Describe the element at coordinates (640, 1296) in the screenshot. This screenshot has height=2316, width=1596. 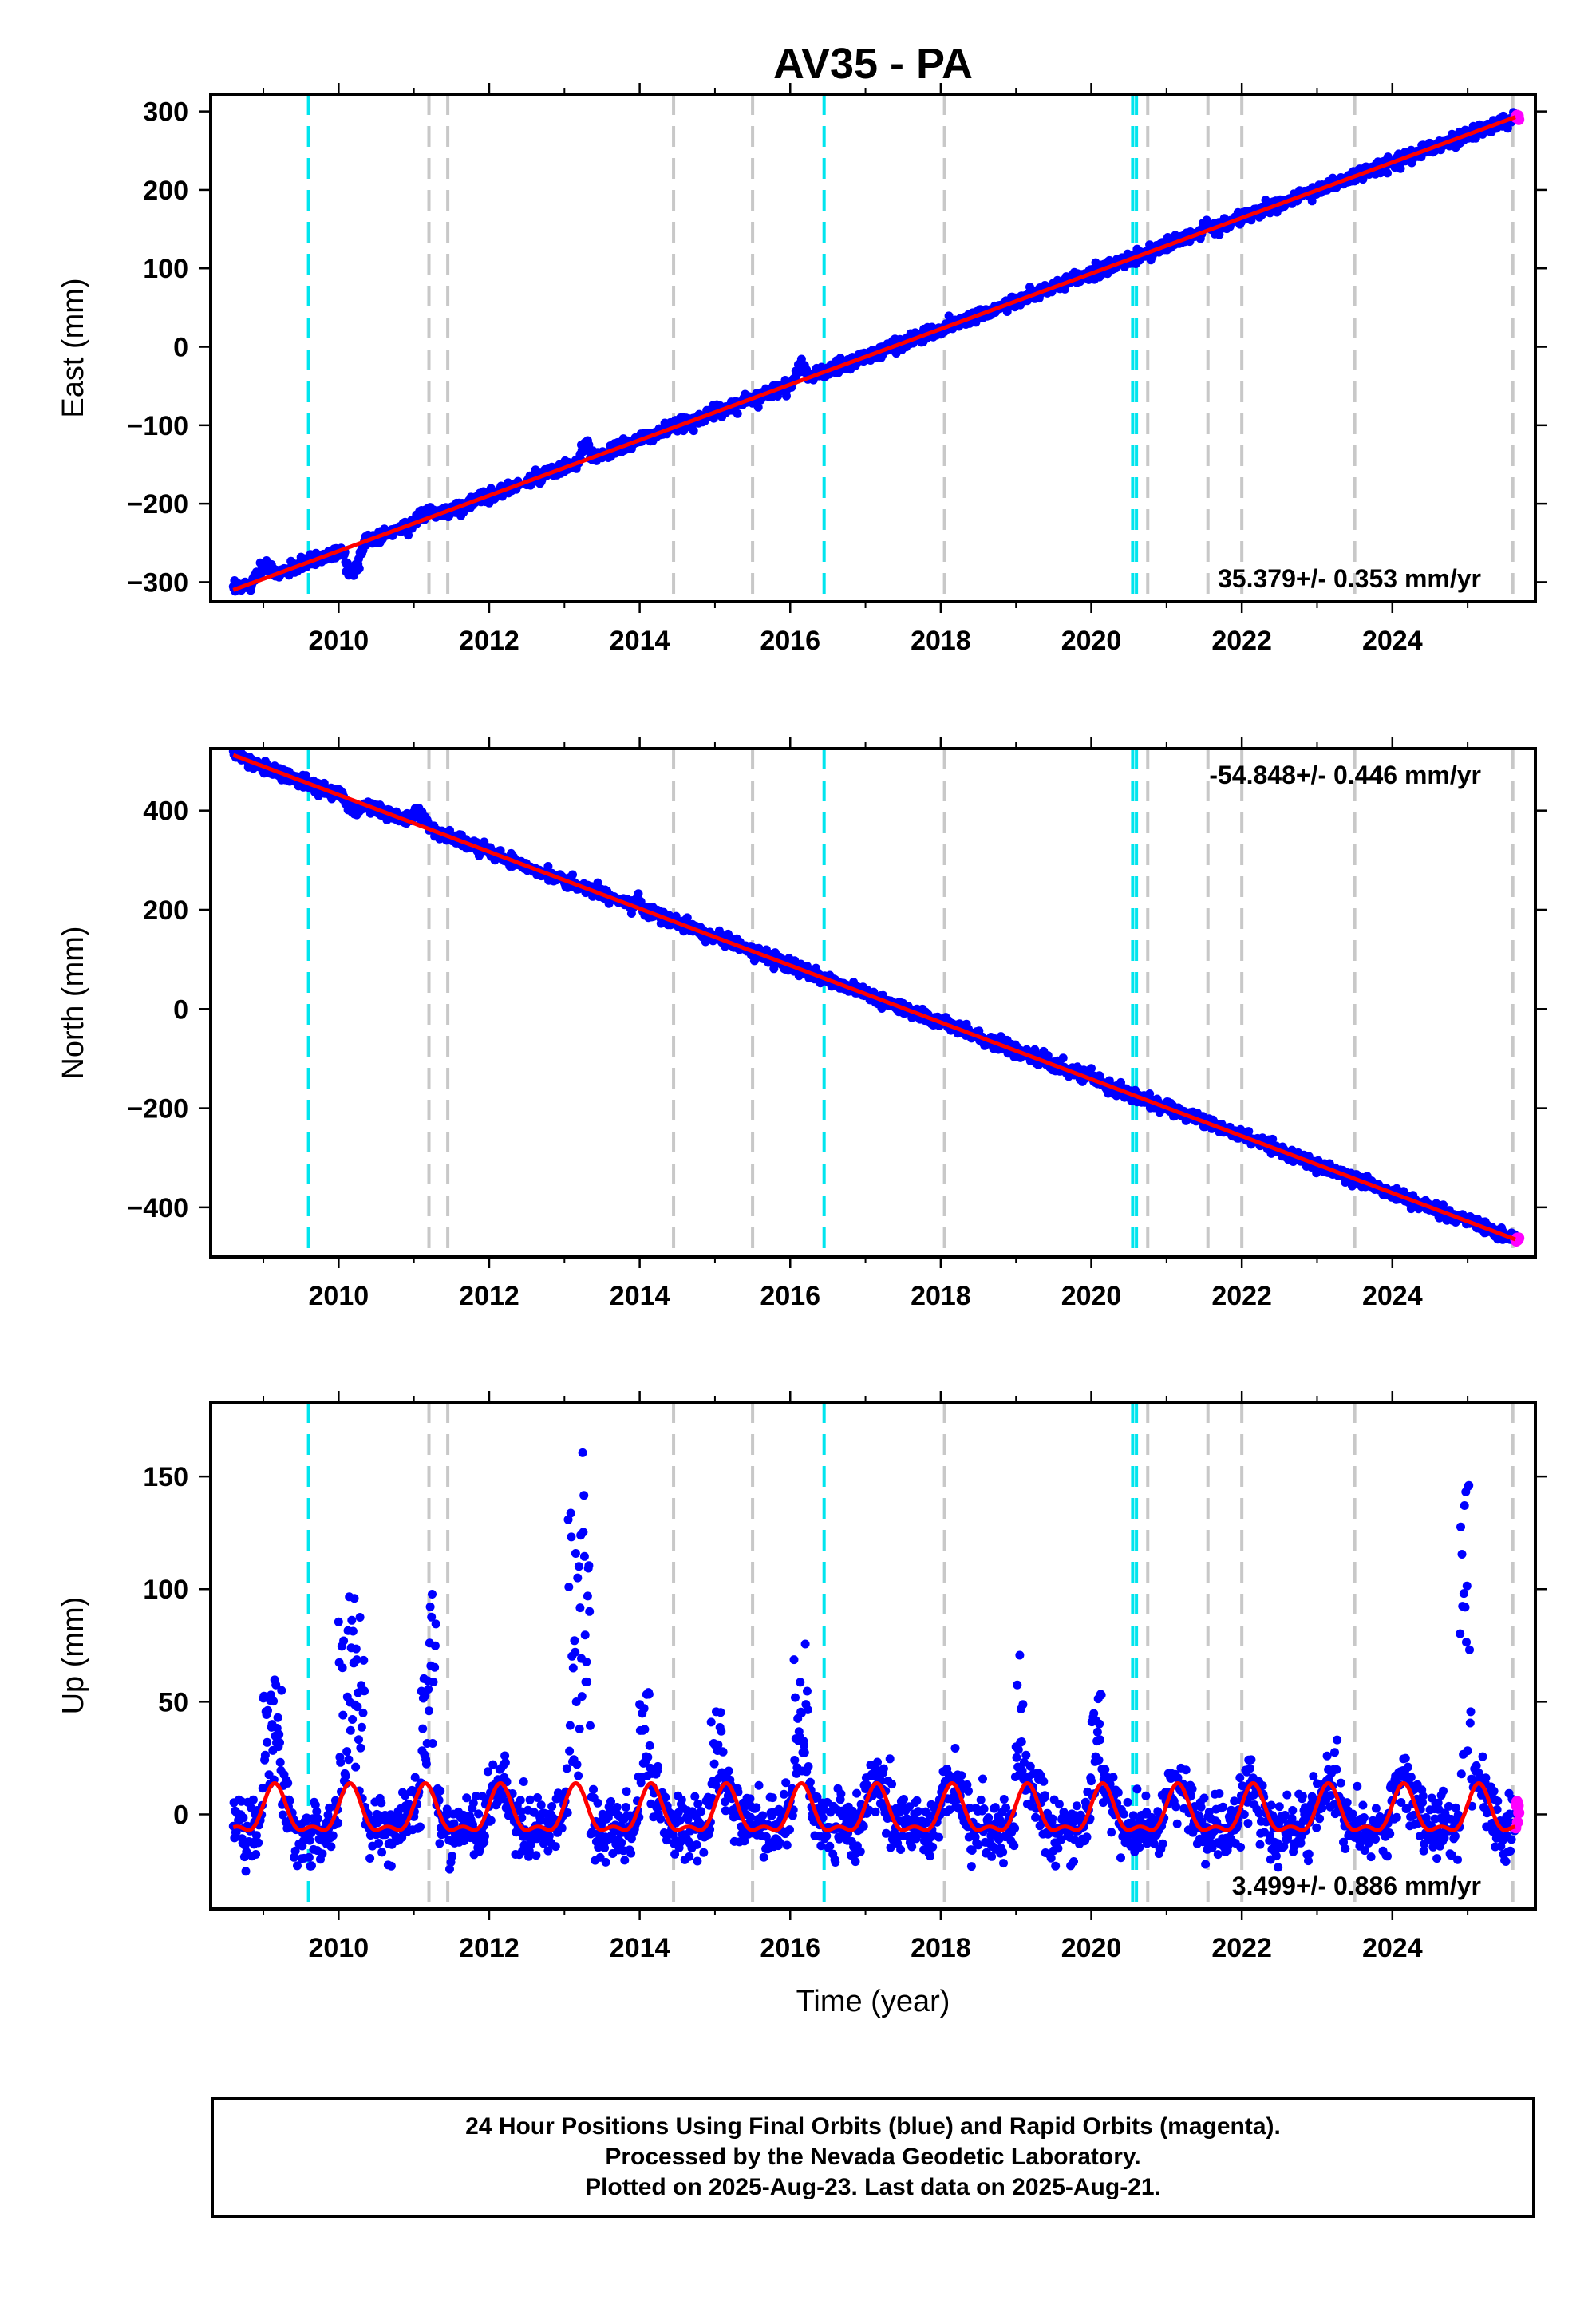
I see `x-tick-label: 2014` at that location.